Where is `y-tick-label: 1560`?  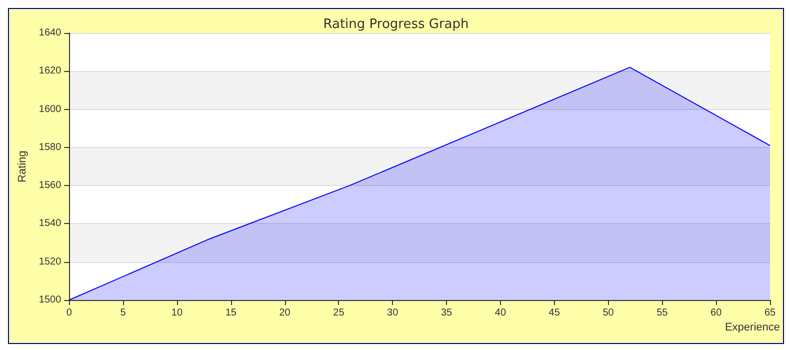
y-tick-label: 1560 is located at coordinates (50, 186).